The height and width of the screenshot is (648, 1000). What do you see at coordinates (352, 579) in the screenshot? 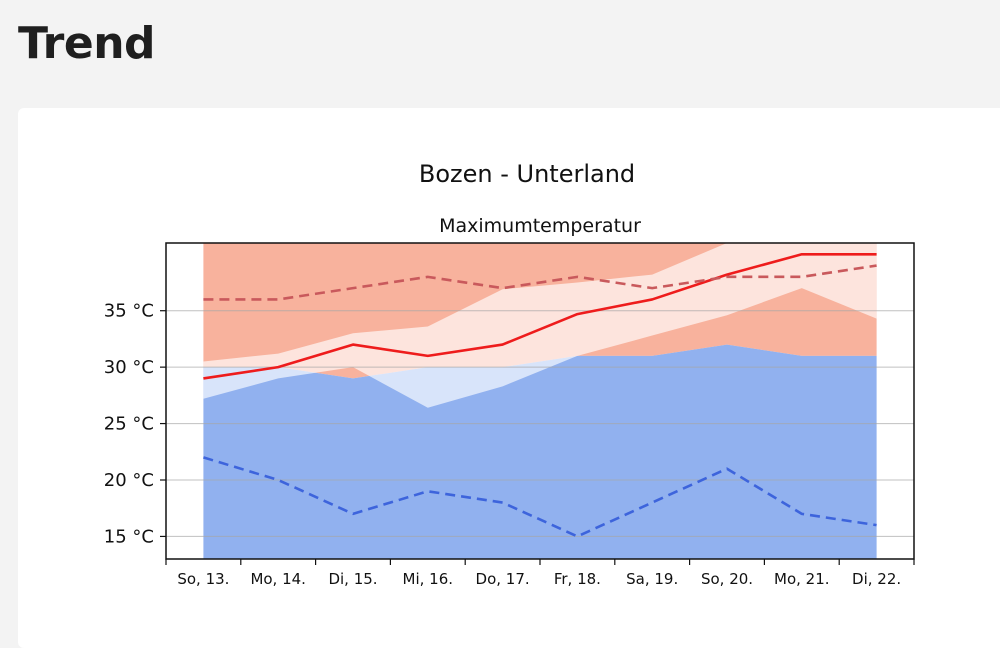
I see `xtick-label-2: Di, 15.` at bounding box center [352, 579].